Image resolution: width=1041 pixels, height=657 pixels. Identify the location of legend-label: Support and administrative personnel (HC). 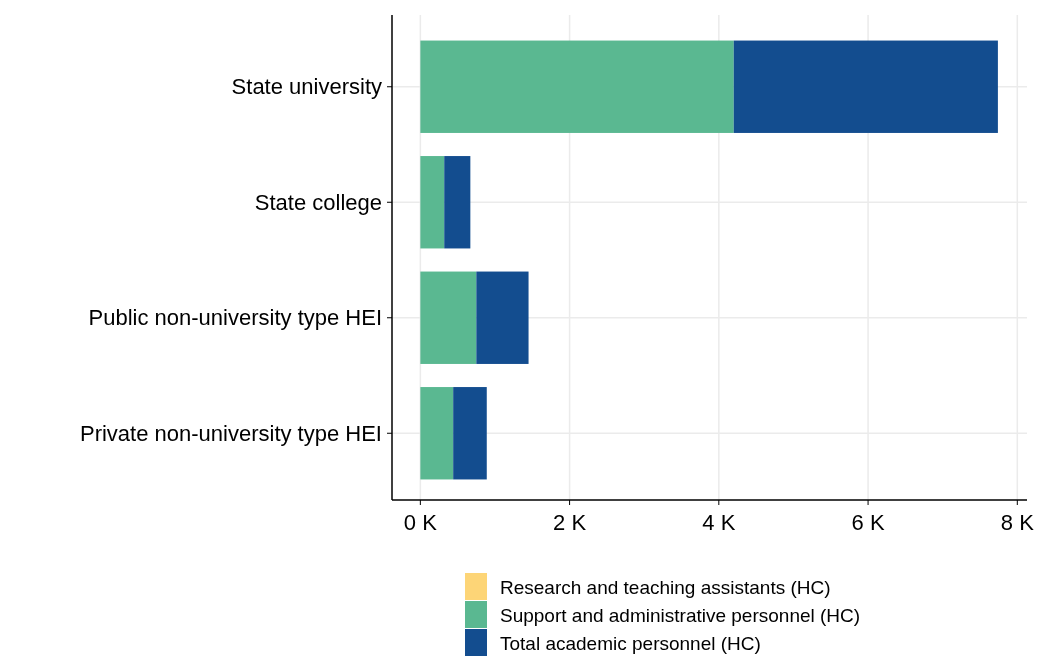
(680, 615).